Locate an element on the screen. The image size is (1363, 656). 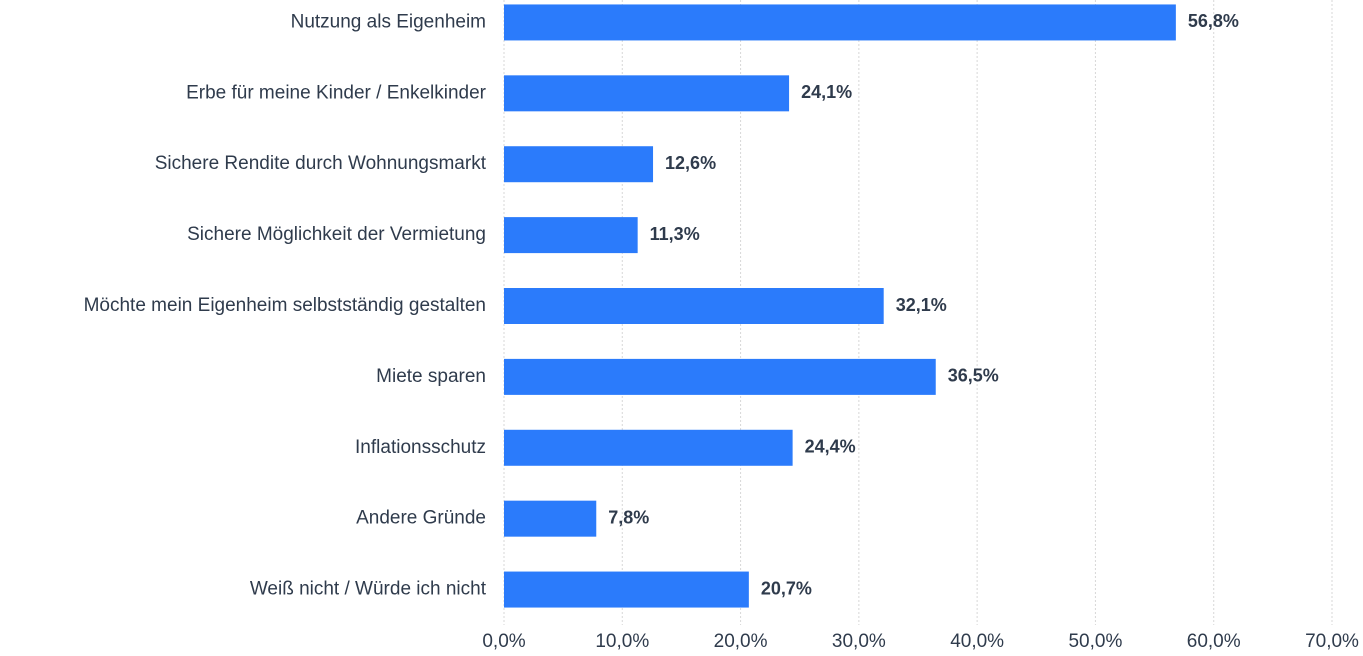
y-tick-label: Andere Gründe is located at coordinates (421, 518).